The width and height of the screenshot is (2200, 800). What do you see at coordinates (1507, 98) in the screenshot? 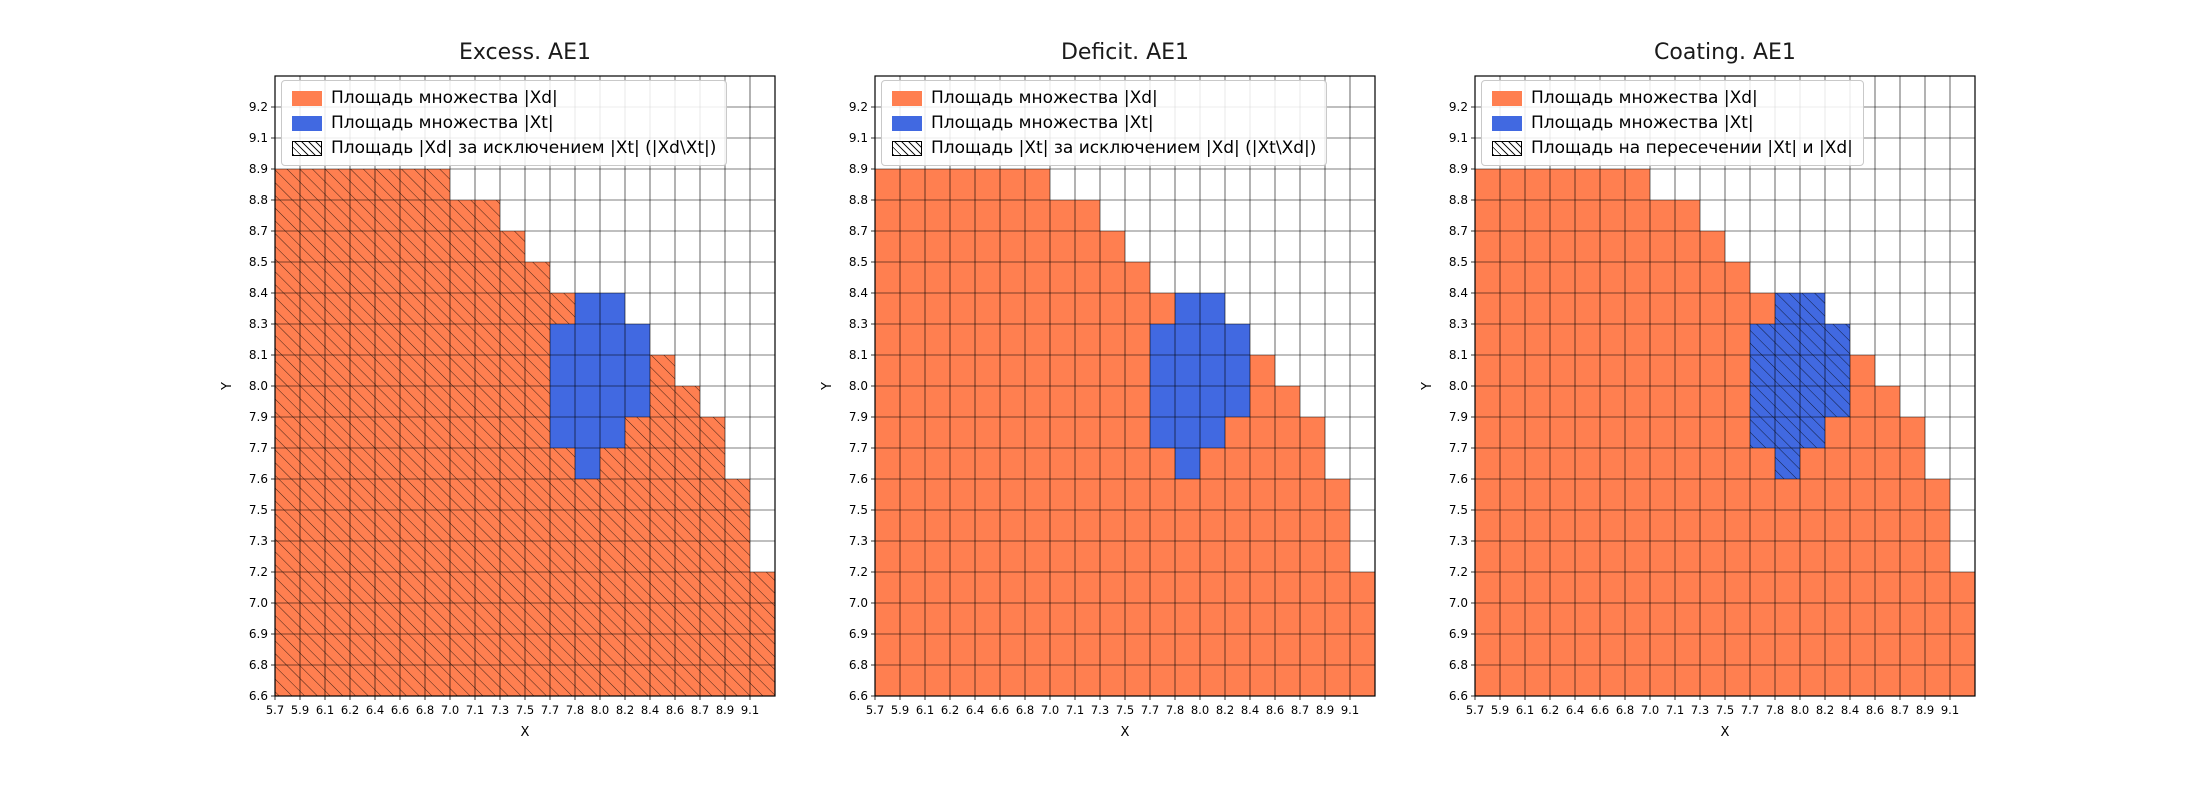
I see `xd-legend-swatch` at bounding box center [1507, 98].